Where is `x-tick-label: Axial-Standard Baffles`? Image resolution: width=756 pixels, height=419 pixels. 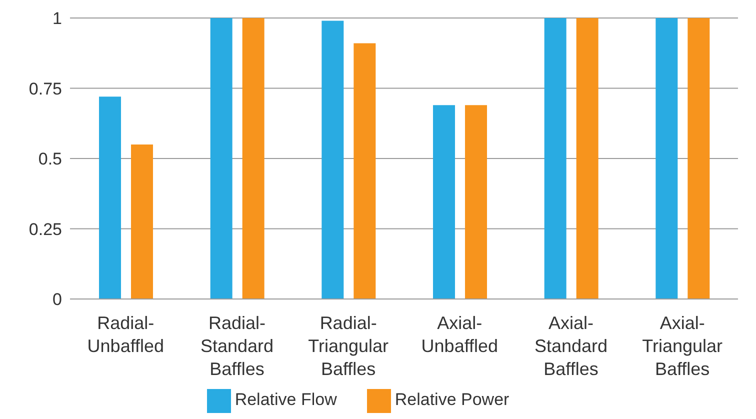
x-tick-label: Axial-Standard Baffles is located at coordinates (571, 346).